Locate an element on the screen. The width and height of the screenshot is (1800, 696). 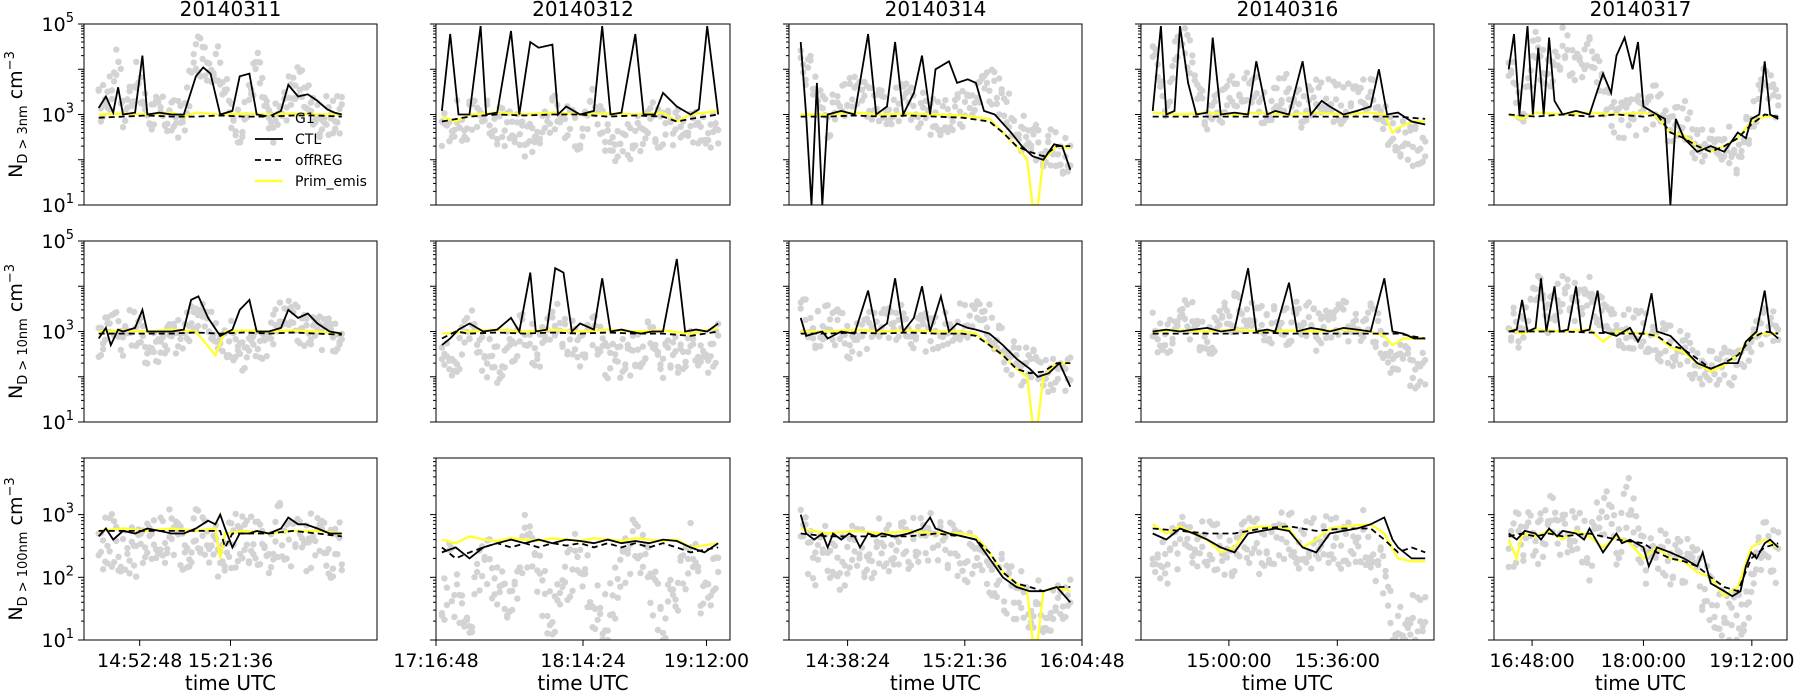
series-Prim_emis-line is located at coordinates (220, 114).